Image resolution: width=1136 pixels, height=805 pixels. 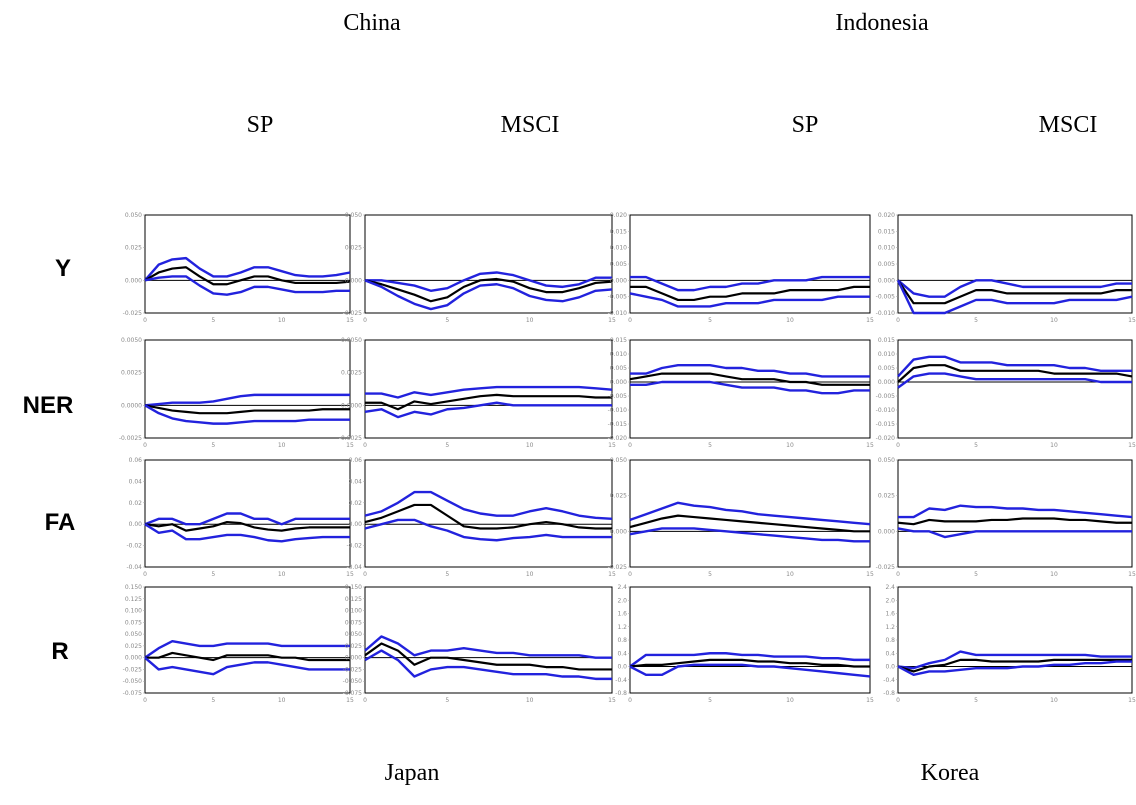 What do you see at coordinates (870, 445) in the screenshot?
I see `panel-r2-c3-xtick: 15` at bounding box center [870, 445].